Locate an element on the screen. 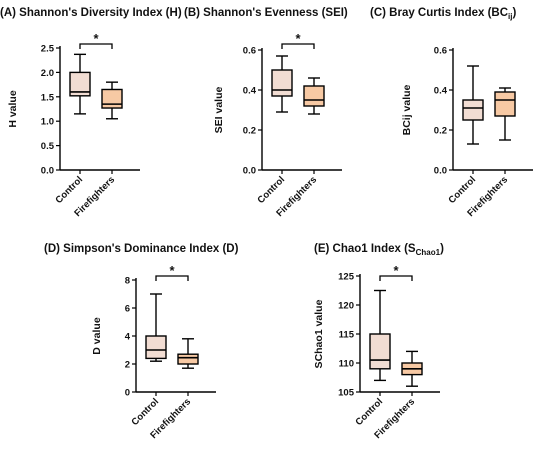  panel-d-title: (D) Simpson's Dominance Index (D) is located at coordinates (141, 249).